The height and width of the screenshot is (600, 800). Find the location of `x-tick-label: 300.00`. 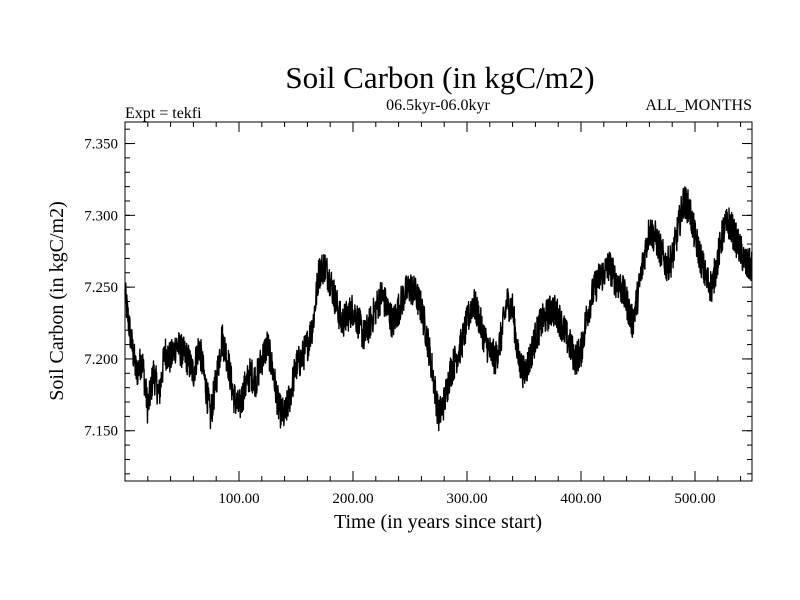

x-tick-label: 300.00 is located at coordinates (466, 499).